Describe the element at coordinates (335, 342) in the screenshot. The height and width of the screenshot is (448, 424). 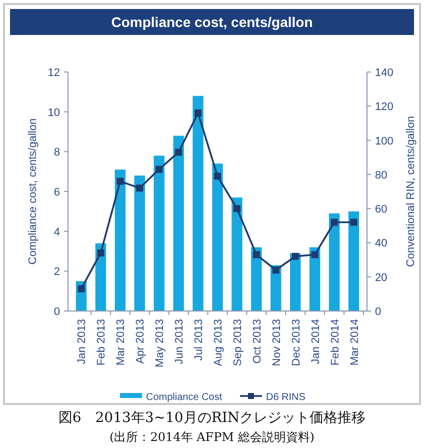
I see `x-tick-label: Feb 2014` at that location.